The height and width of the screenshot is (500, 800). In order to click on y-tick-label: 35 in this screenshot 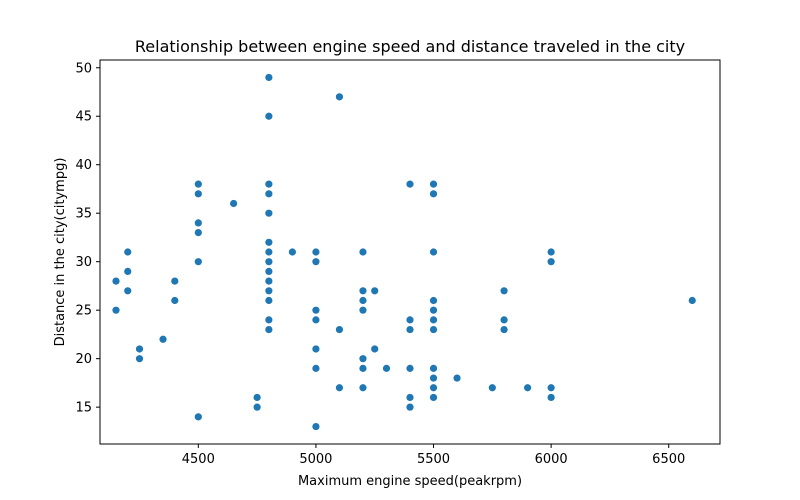, I will do `click(83, 214)`.